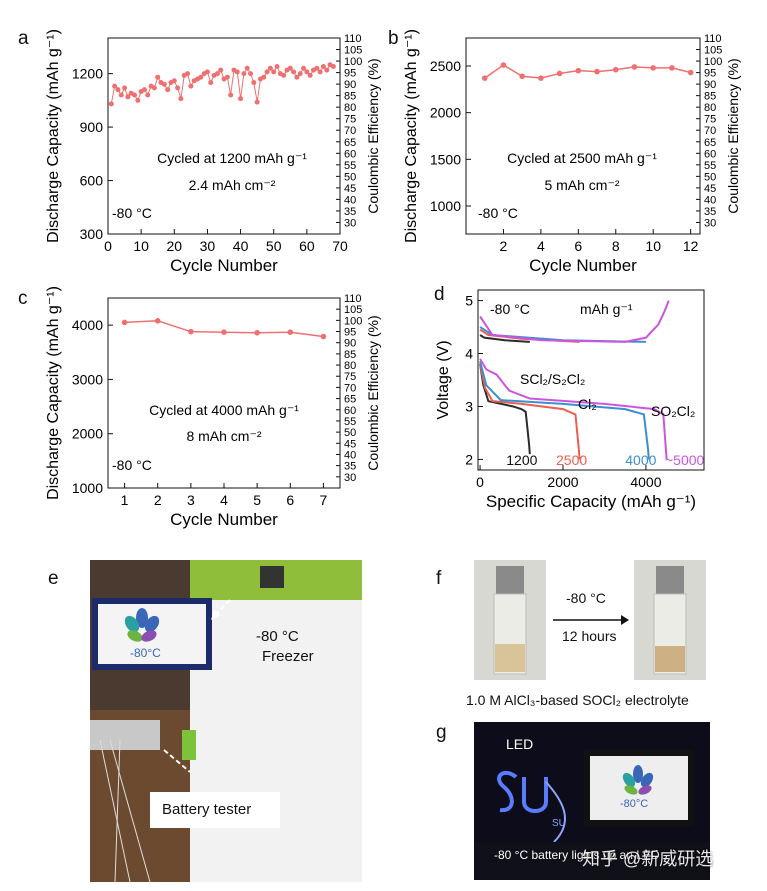 This screenshot has width=767, height=891. What do you see at coordinates (353, 310) in the screenshot?
I see `y2-tick-label-c: 105` at bounding box center [353, 310].